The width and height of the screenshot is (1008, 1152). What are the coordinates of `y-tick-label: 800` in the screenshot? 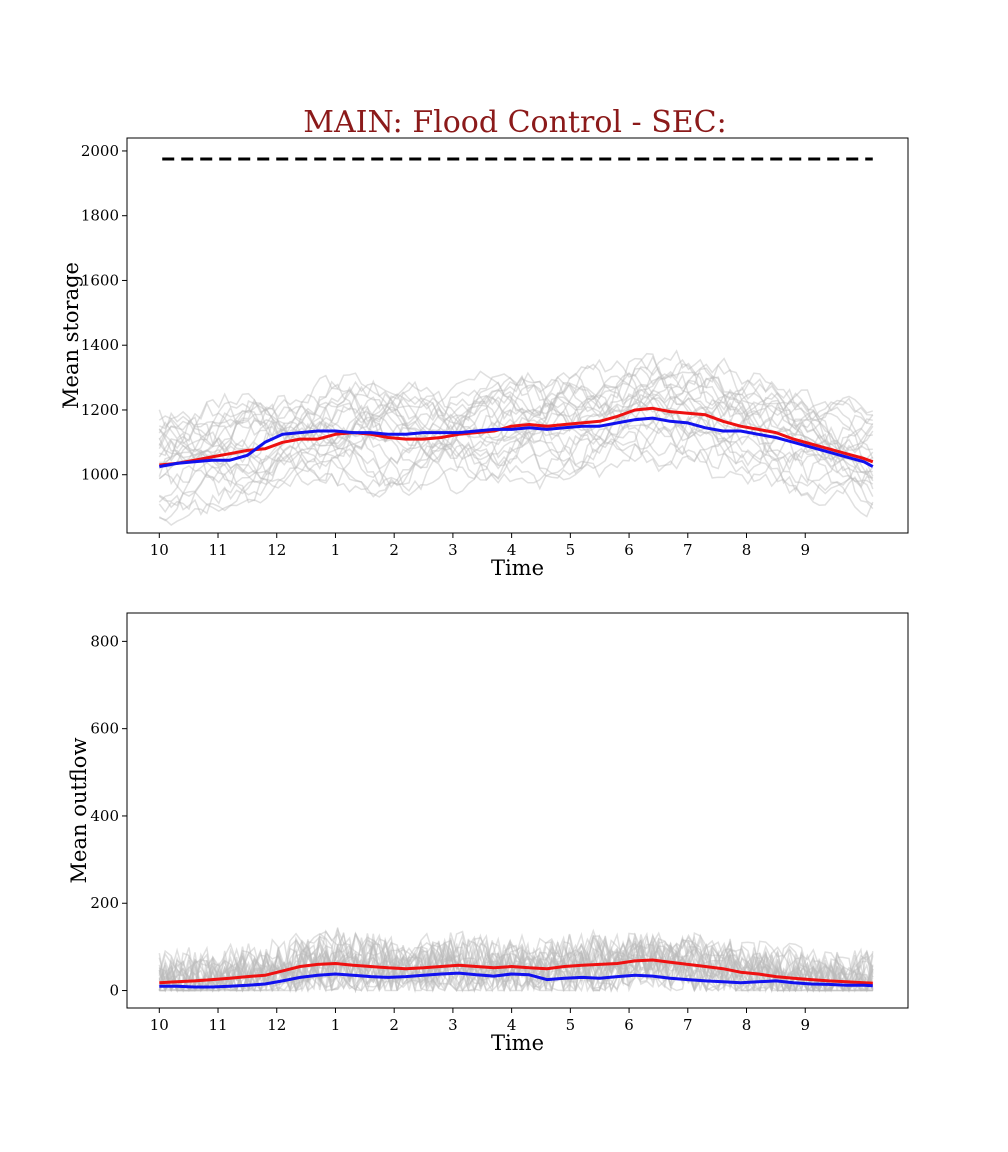 It's located at (104, 641).